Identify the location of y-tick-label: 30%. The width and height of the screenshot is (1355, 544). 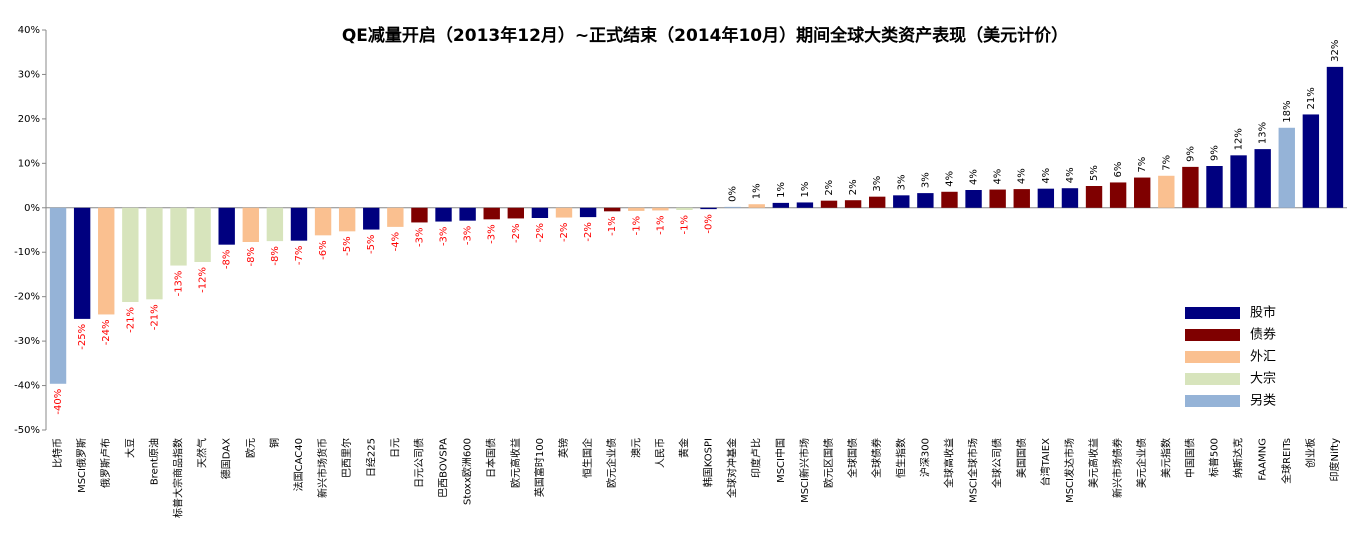
(29, 74).